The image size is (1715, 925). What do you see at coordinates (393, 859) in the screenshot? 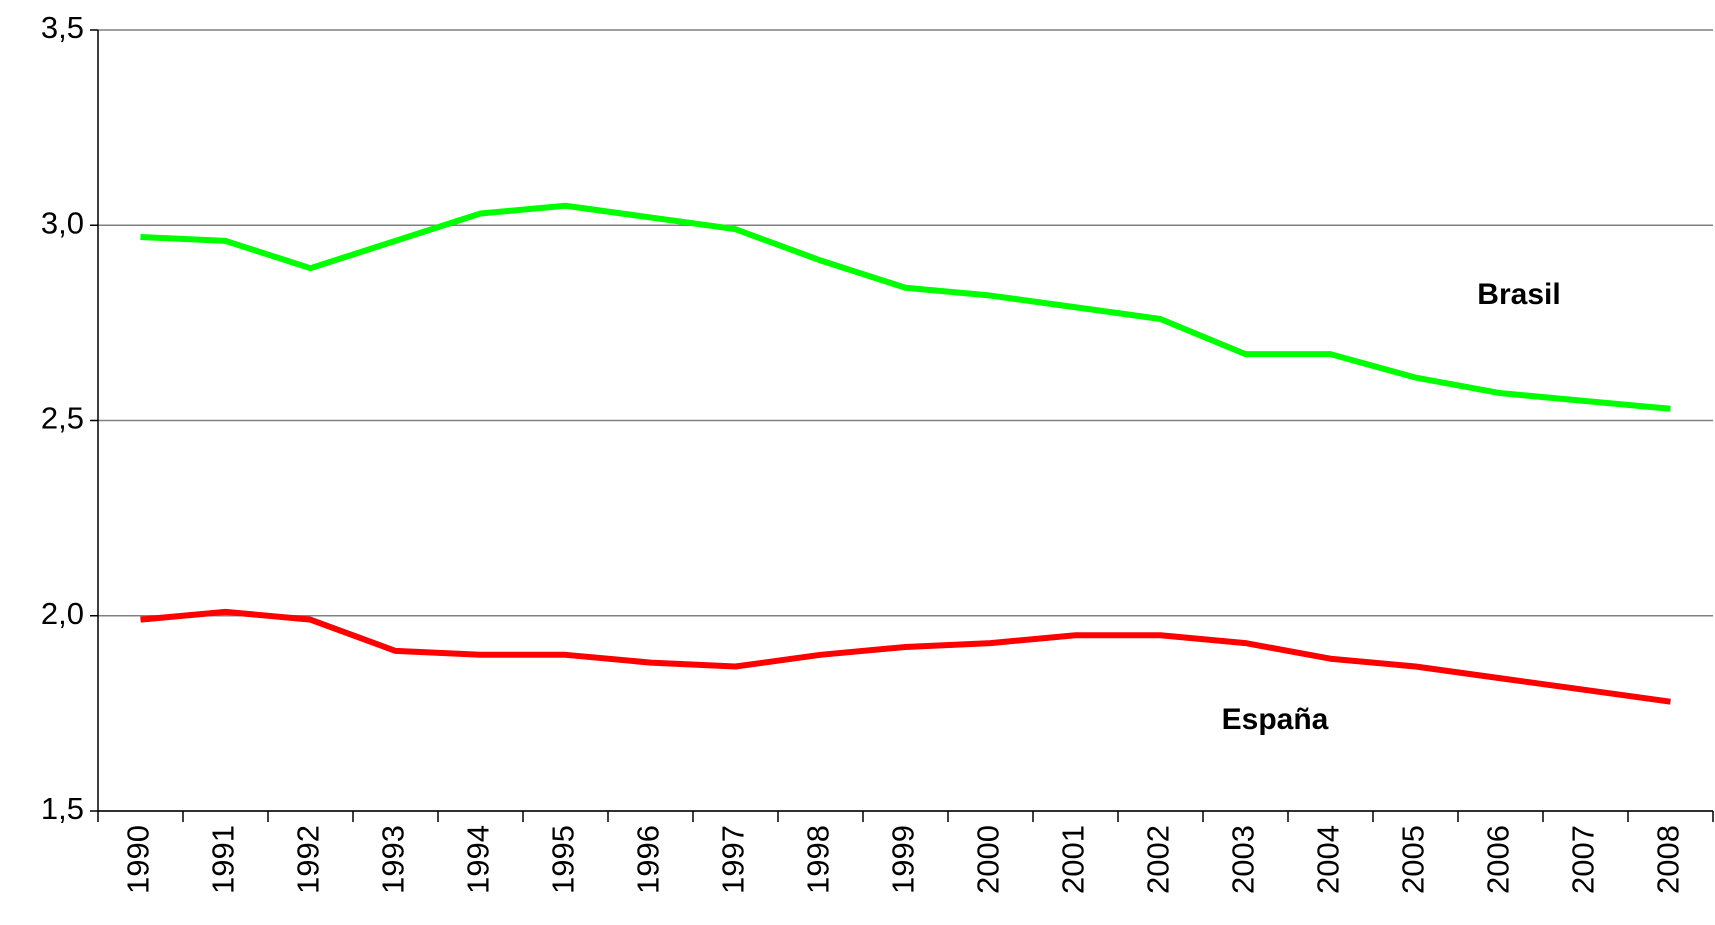
I see `x-tick-label: 1993` at bounding box center [393, 859].